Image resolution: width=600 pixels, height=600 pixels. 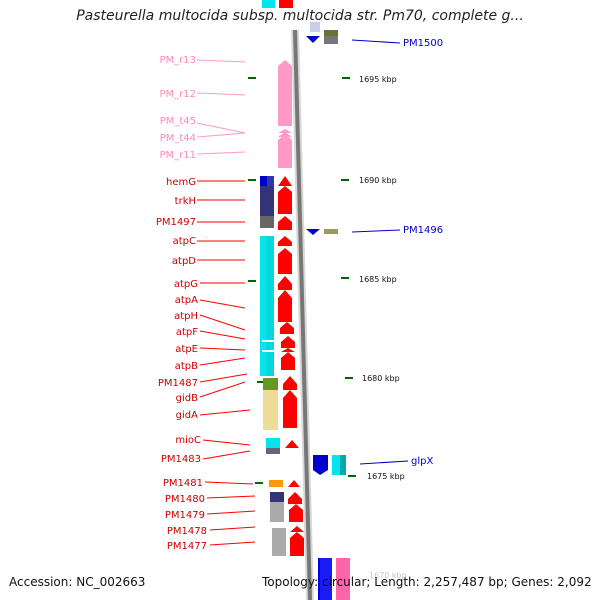 What do you see at coordinates (288, 361) in the screenshot?
I see `feature-atpB` at bounding box center [288, 361].